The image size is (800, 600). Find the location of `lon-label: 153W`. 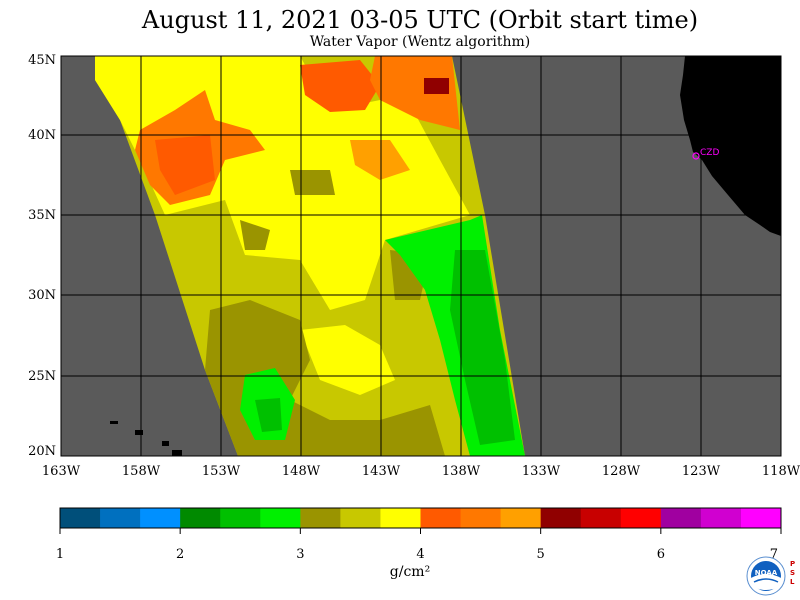

lon-label: 153W is located at coordinates (221, 471).